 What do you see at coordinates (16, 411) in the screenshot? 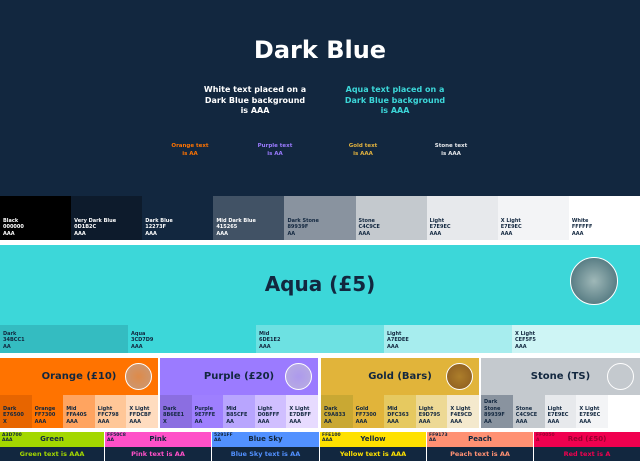
I see `color-swatch: Dark E76500 X` at bounding box center [16, 411].